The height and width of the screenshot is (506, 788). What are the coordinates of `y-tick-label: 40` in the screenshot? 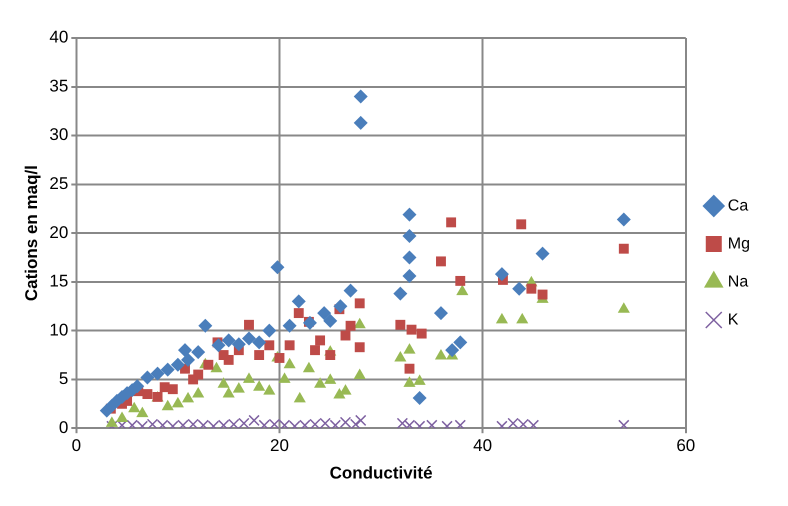 It's located at (58, 37).